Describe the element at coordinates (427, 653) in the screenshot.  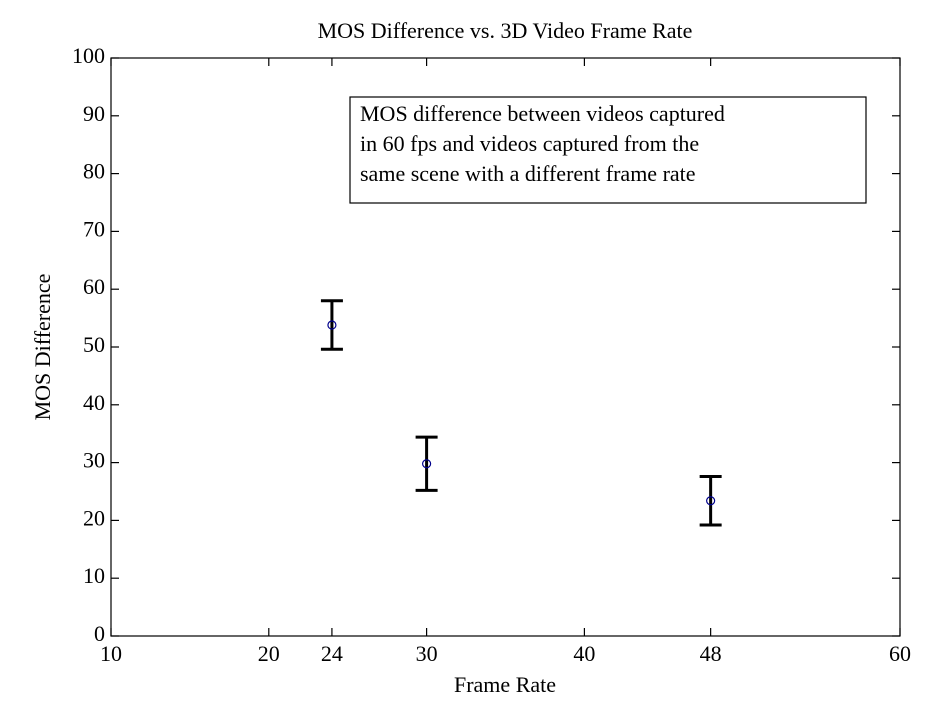
I see `x-tick-label: 30` at that location.